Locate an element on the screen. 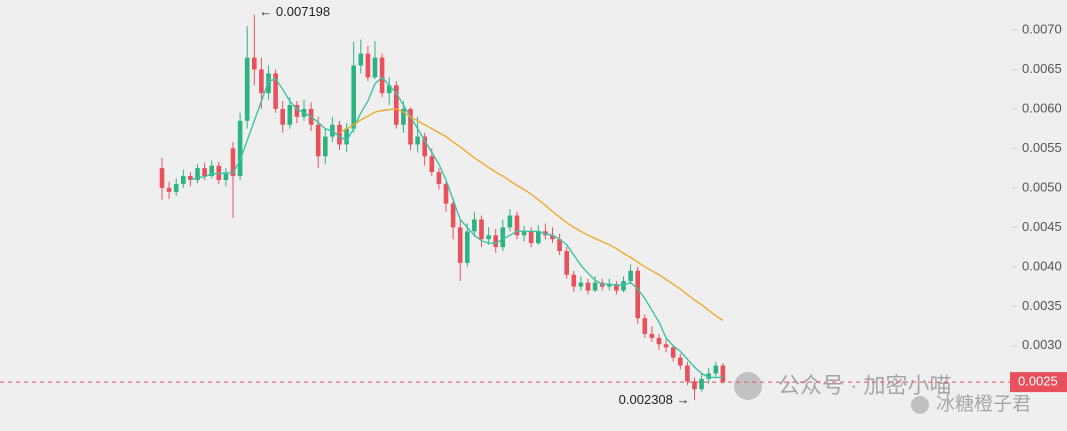  y-tick-label: 0.0035 is located at coordinates (1042, 305).